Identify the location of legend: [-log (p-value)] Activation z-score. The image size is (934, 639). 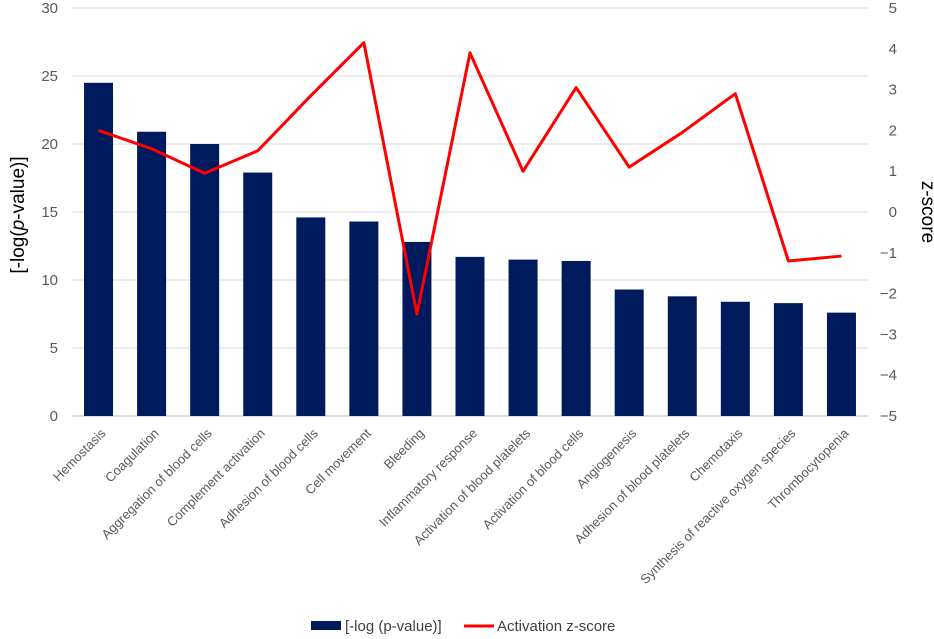
(463, 626).